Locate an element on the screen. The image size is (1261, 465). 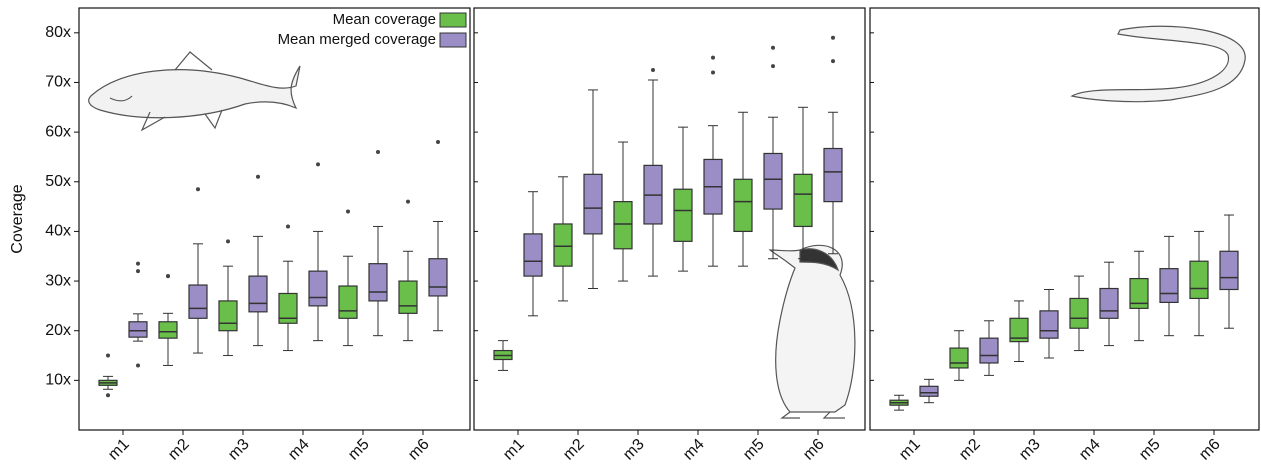
legend-label: Mean merged coverage is located at coordinates (357, 39).